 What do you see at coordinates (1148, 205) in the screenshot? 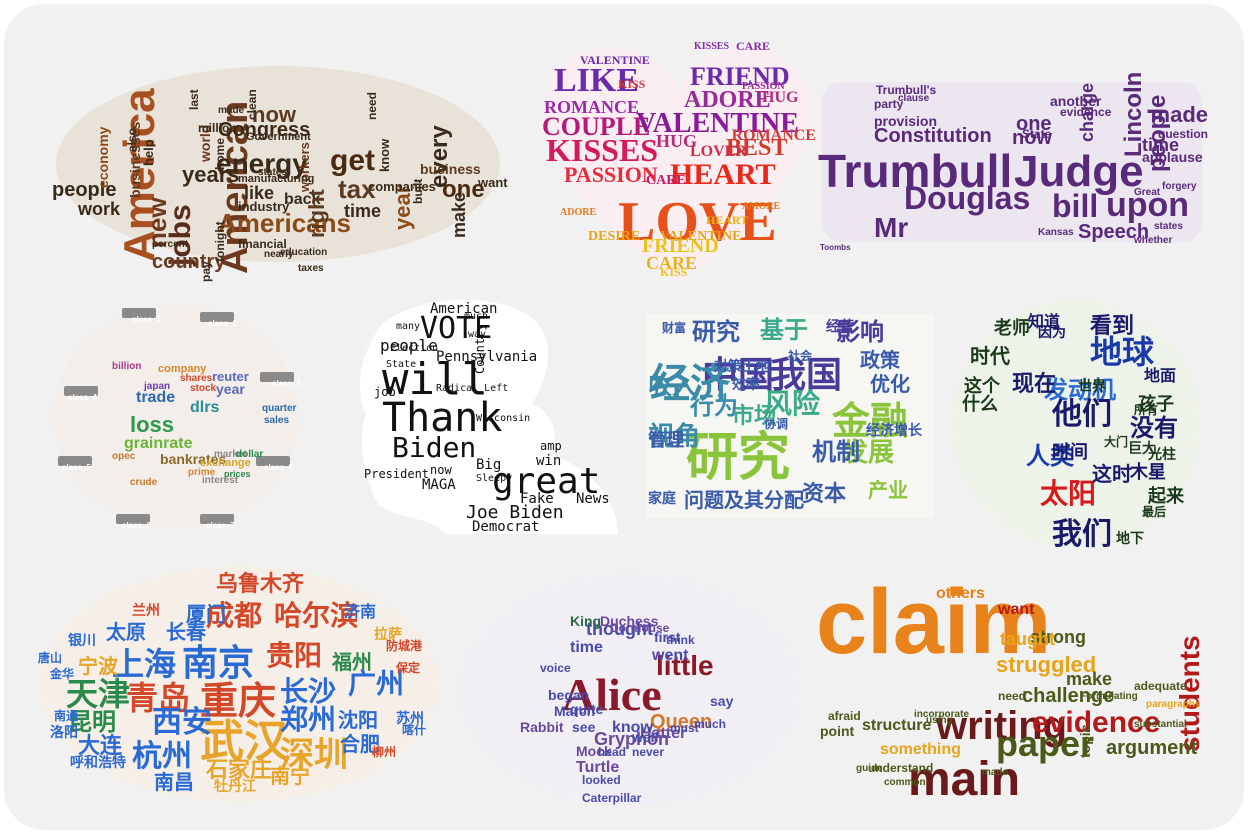
I see `cloud-word: upon` at bounding box center [1148, 205].